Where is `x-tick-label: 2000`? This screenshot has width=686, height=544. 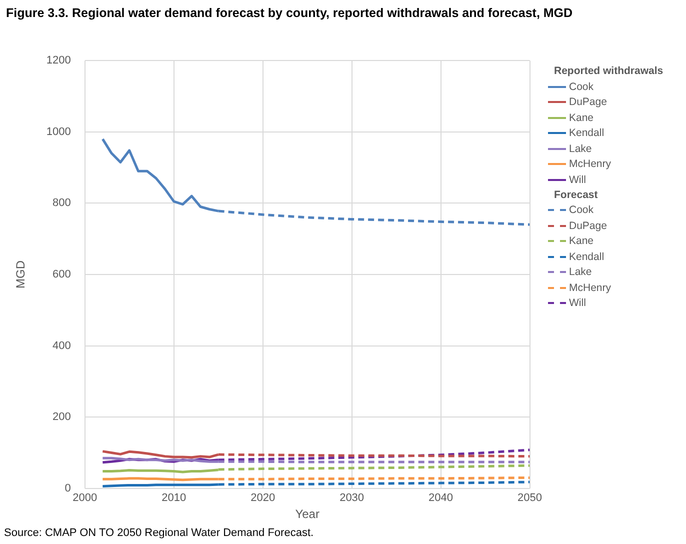
x-tick-label: 2000 is located at coordinates (85, 498).